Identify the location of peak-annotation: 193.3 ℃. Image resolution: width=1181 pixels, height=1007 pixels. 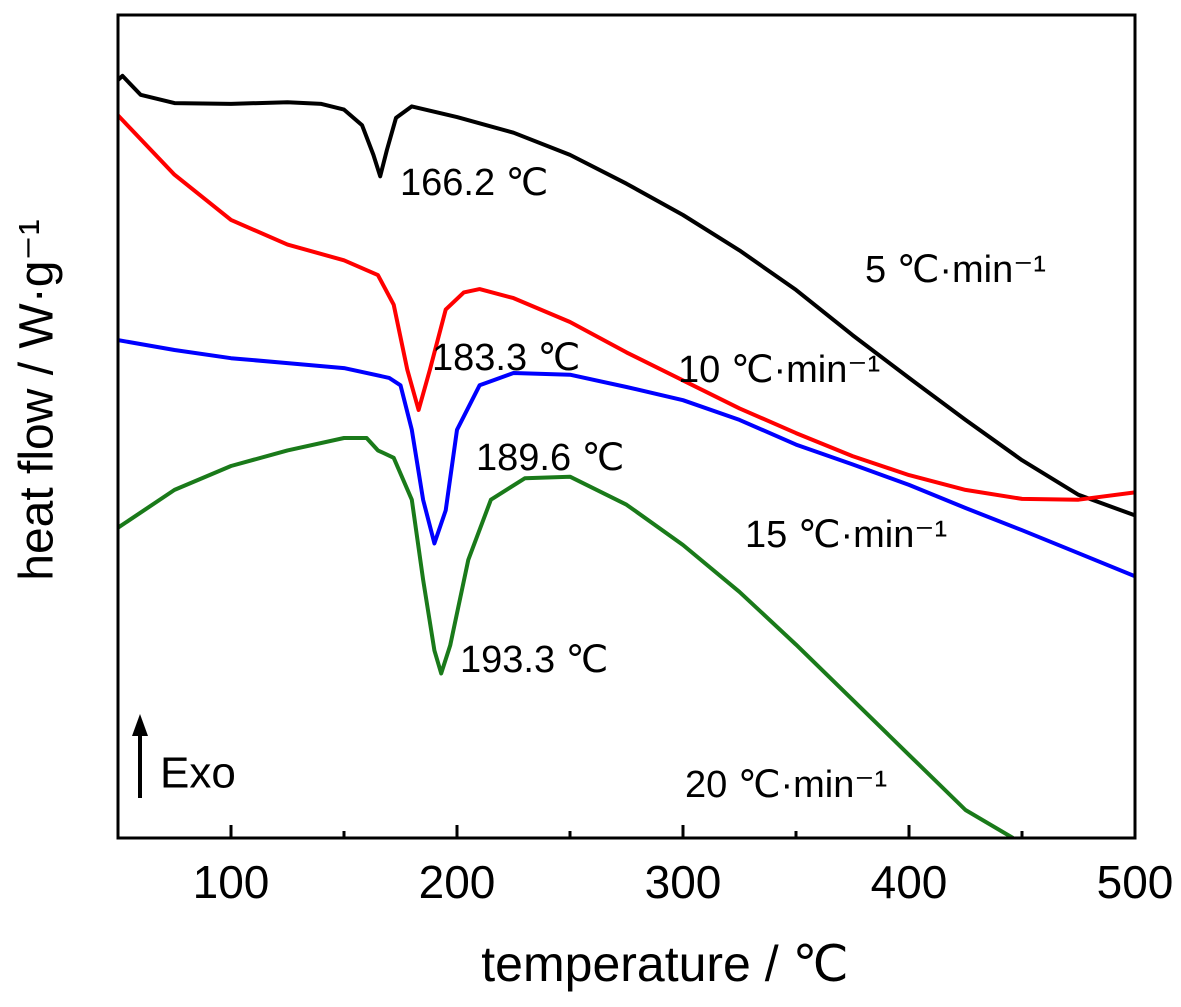
(534, 660).